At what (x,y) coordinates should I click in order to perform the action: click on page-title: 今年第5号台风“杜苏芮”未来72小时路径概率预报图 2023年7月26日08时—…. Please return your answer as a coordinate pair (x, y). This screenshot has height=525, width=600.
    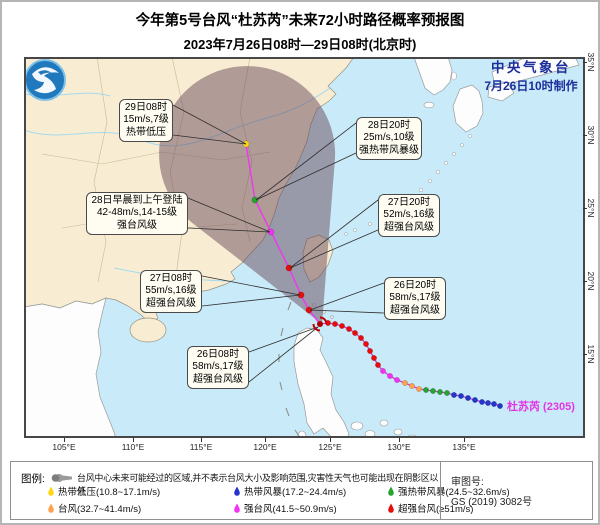
    Looking at the image, I should click on (300, 31).